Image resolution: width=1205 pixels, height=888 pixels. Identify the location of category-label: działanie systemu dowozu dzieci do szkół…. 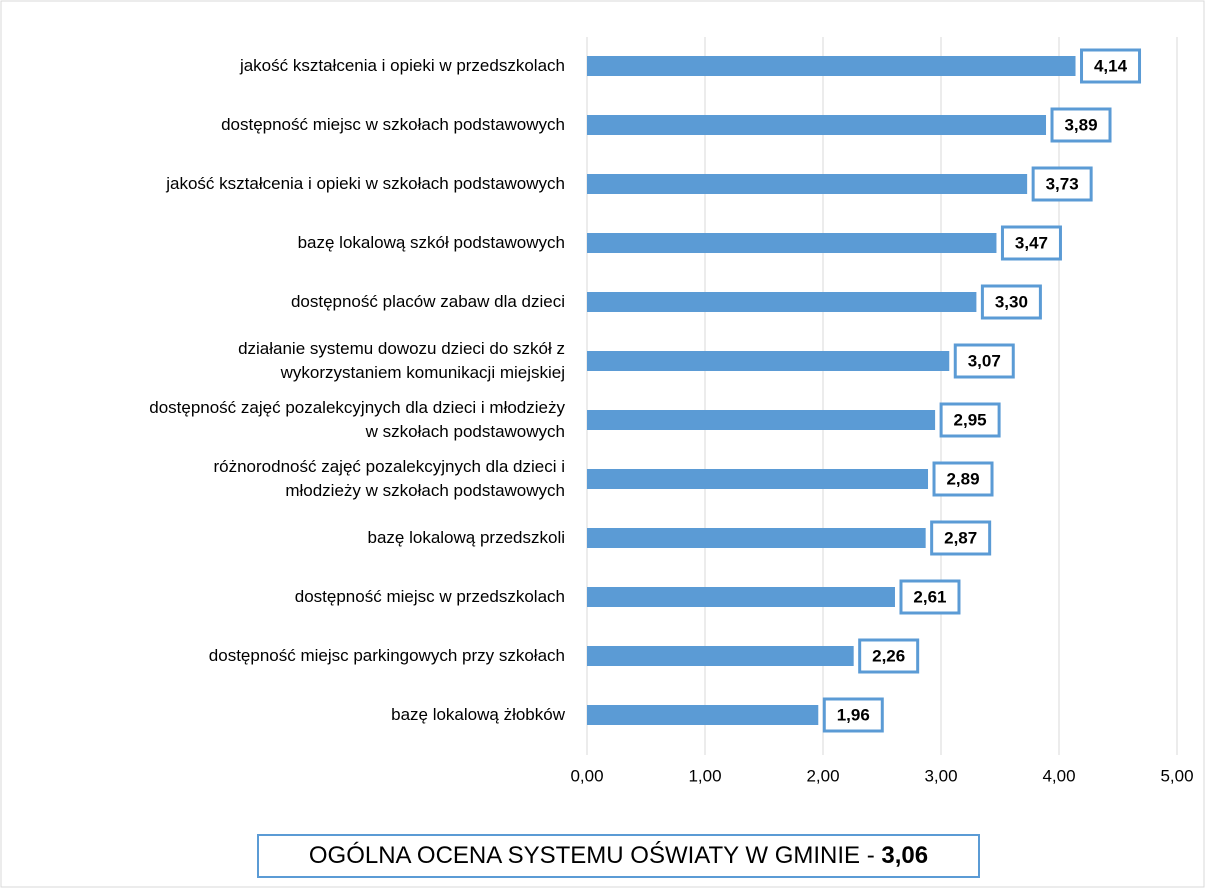
(401, 360).